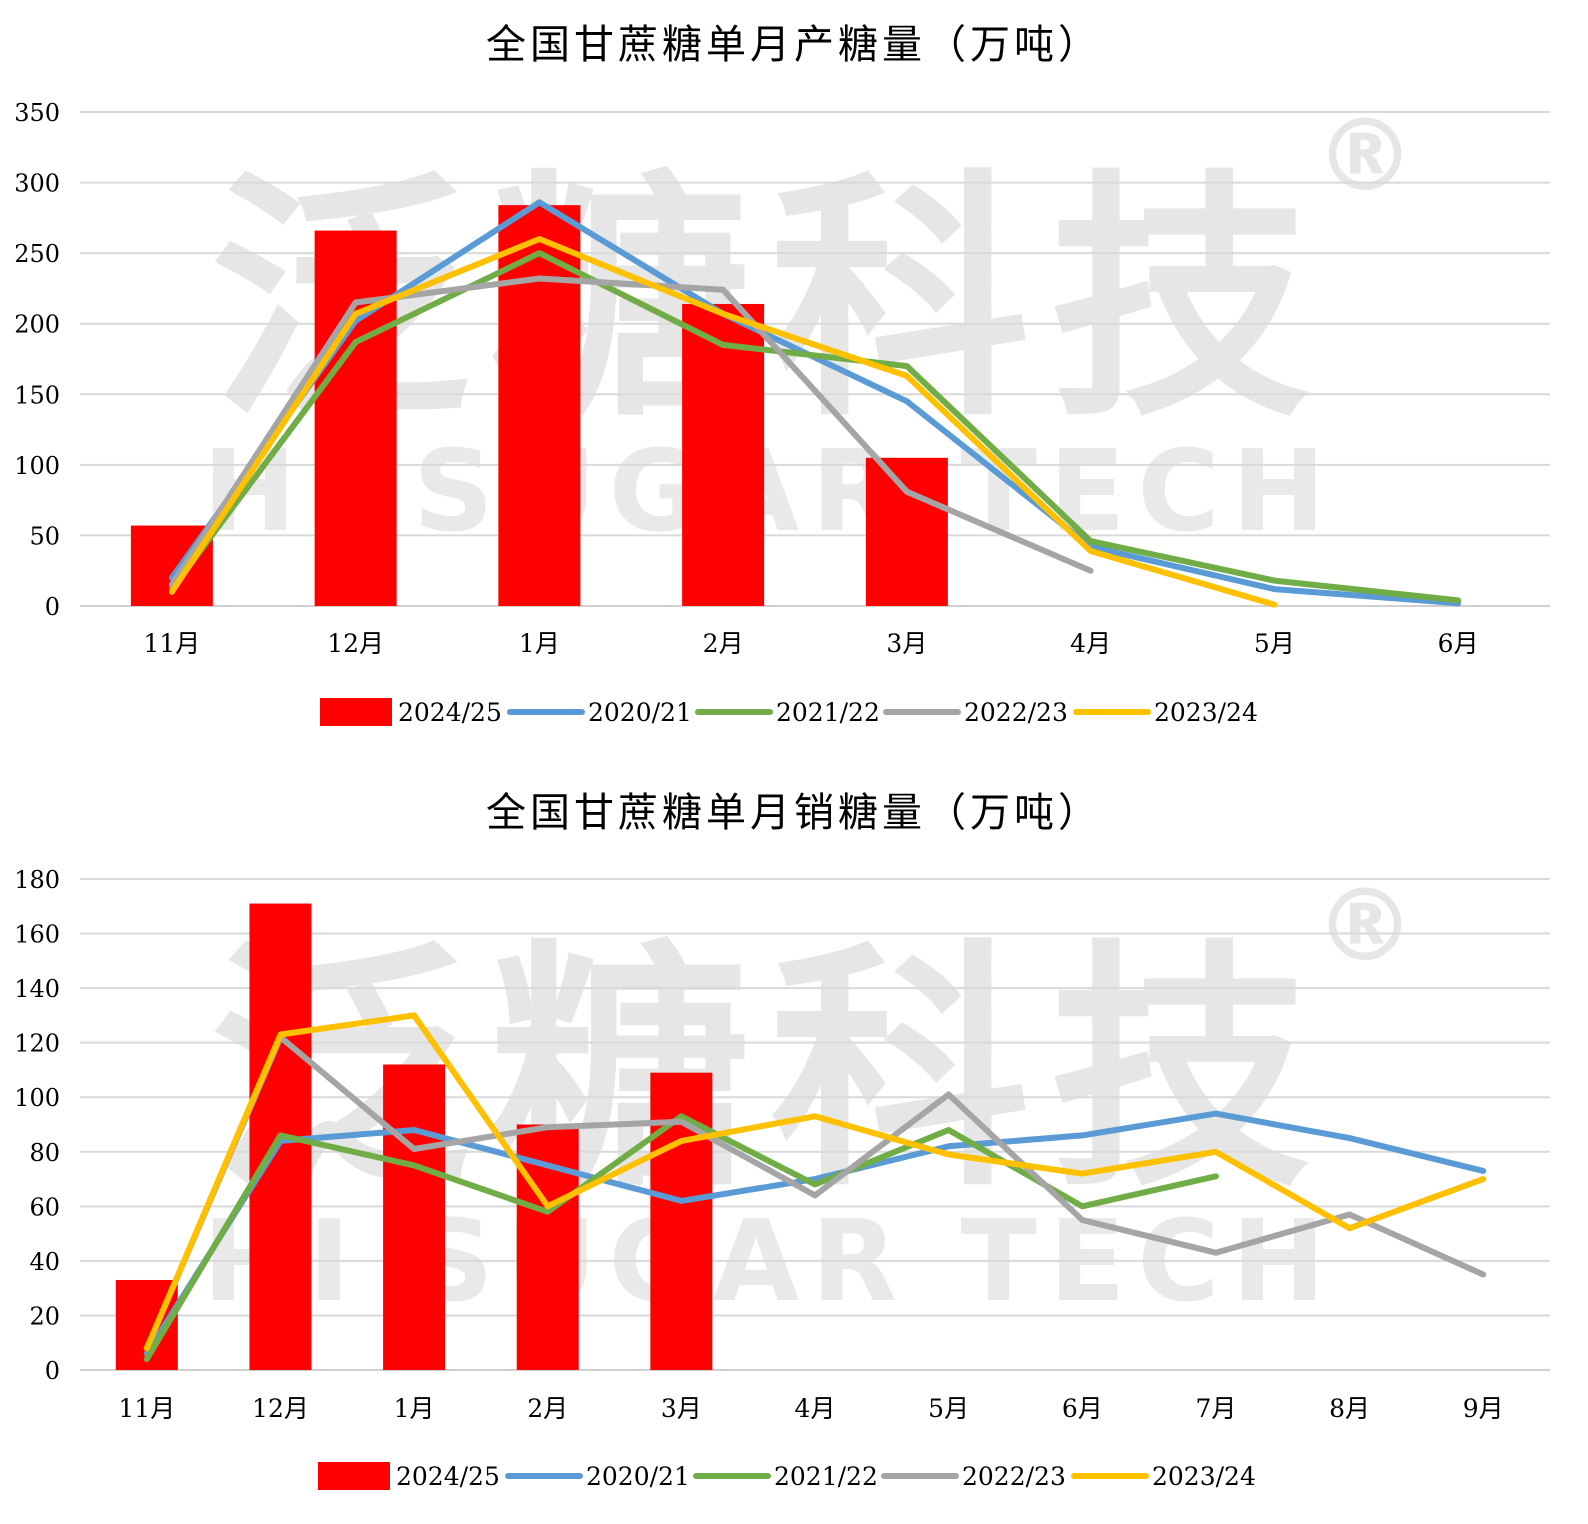 The image size is (1588, 1524). I want to click on chart-title-sales: 全国甘蔗糖单月销糖量（万吨）, so click(794, 813).